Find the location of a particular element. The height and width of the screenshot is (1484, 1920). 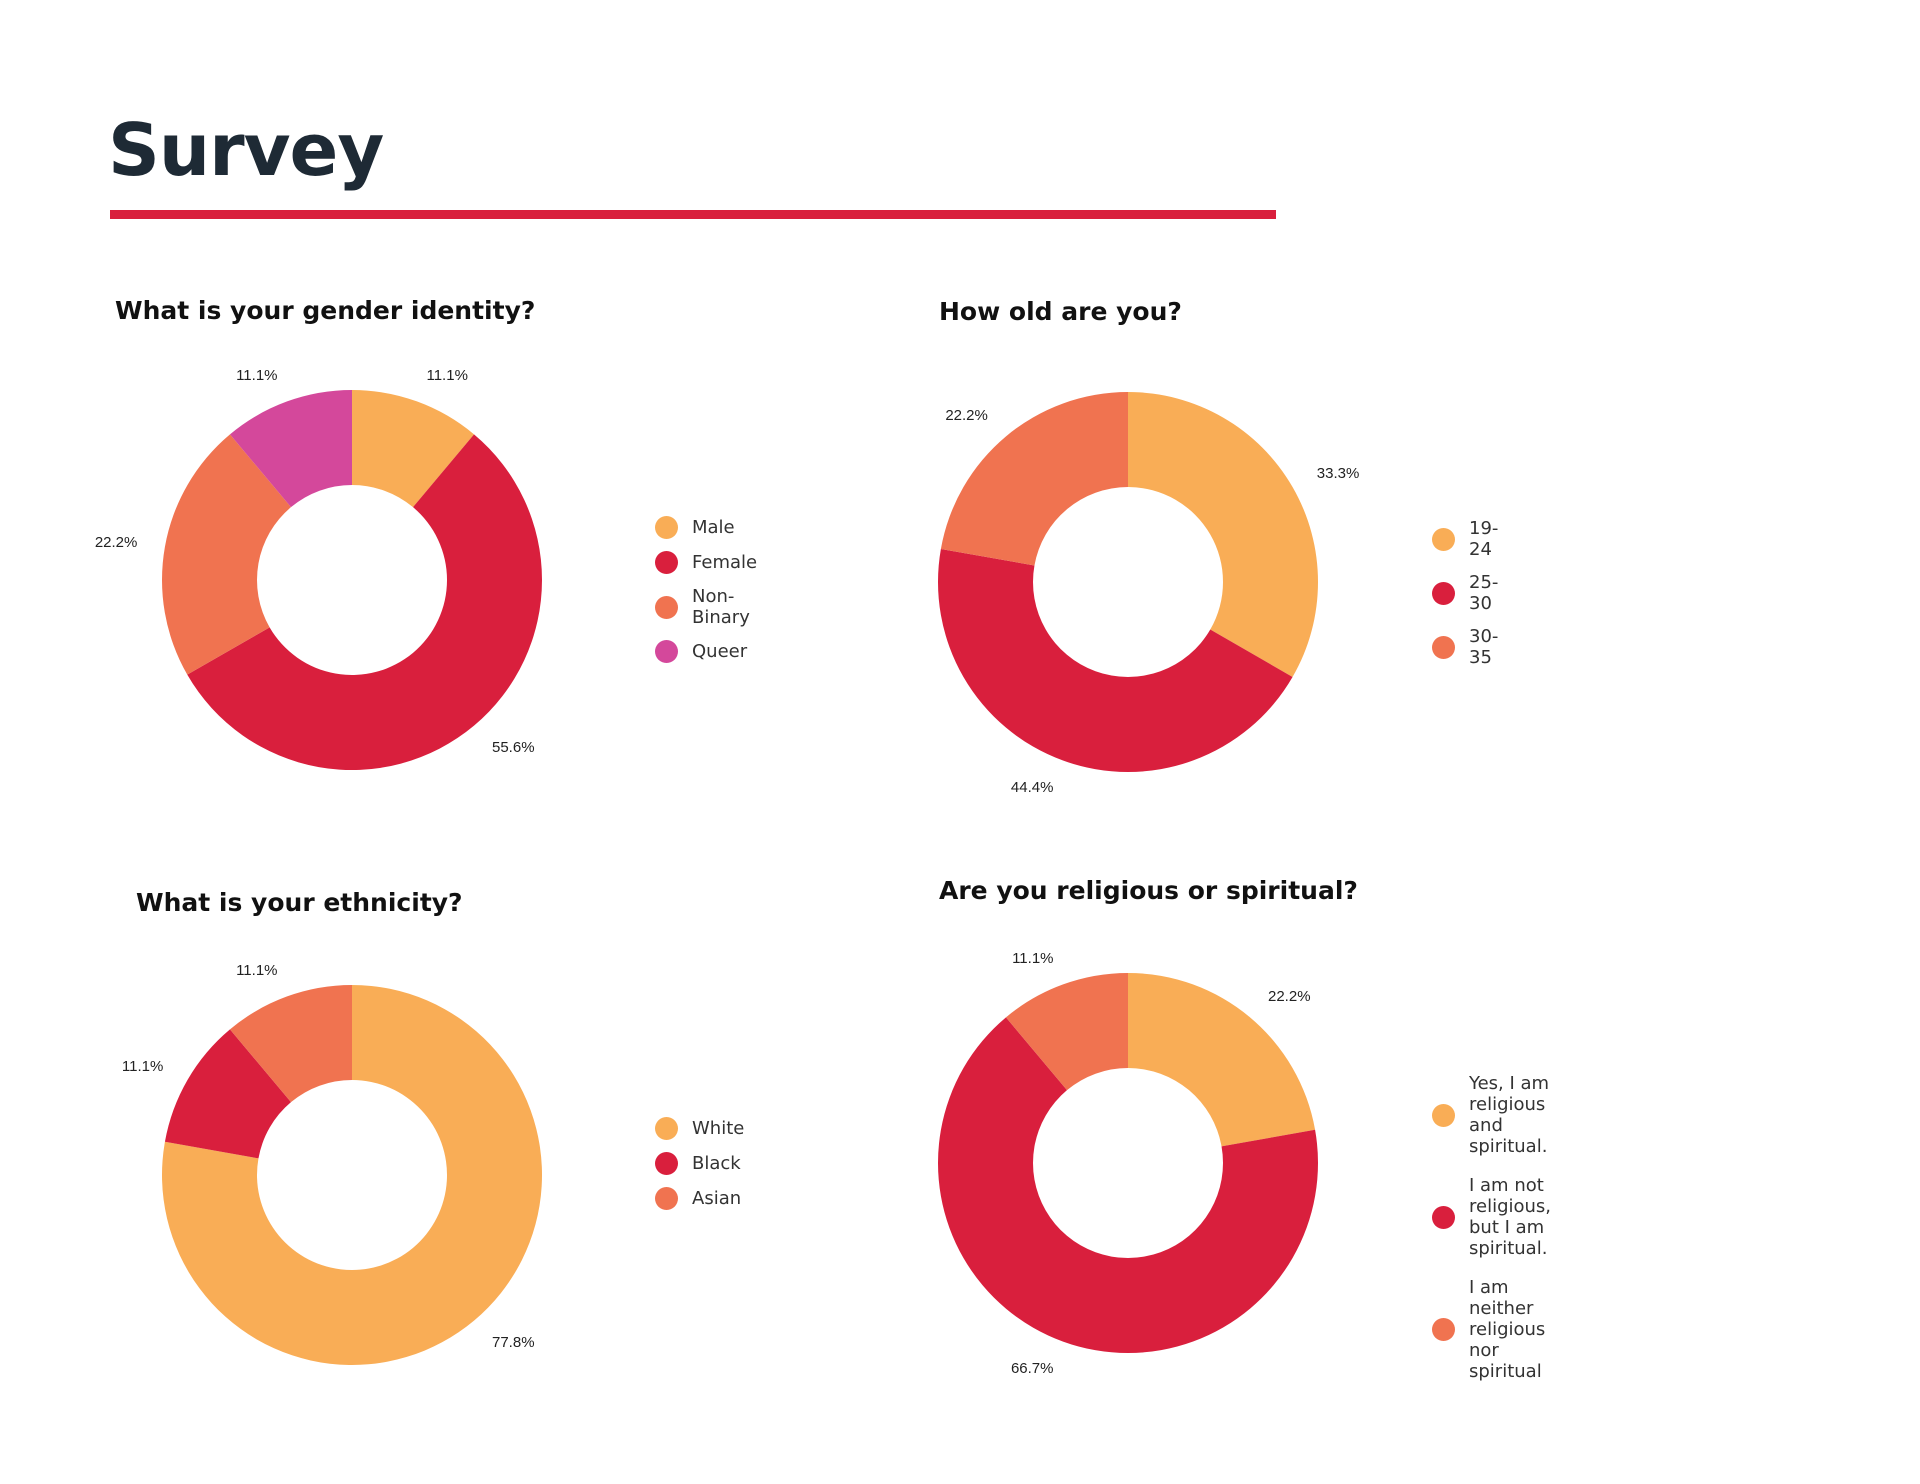

legend-label: 30-35 is located at coordinates (1484, 647).